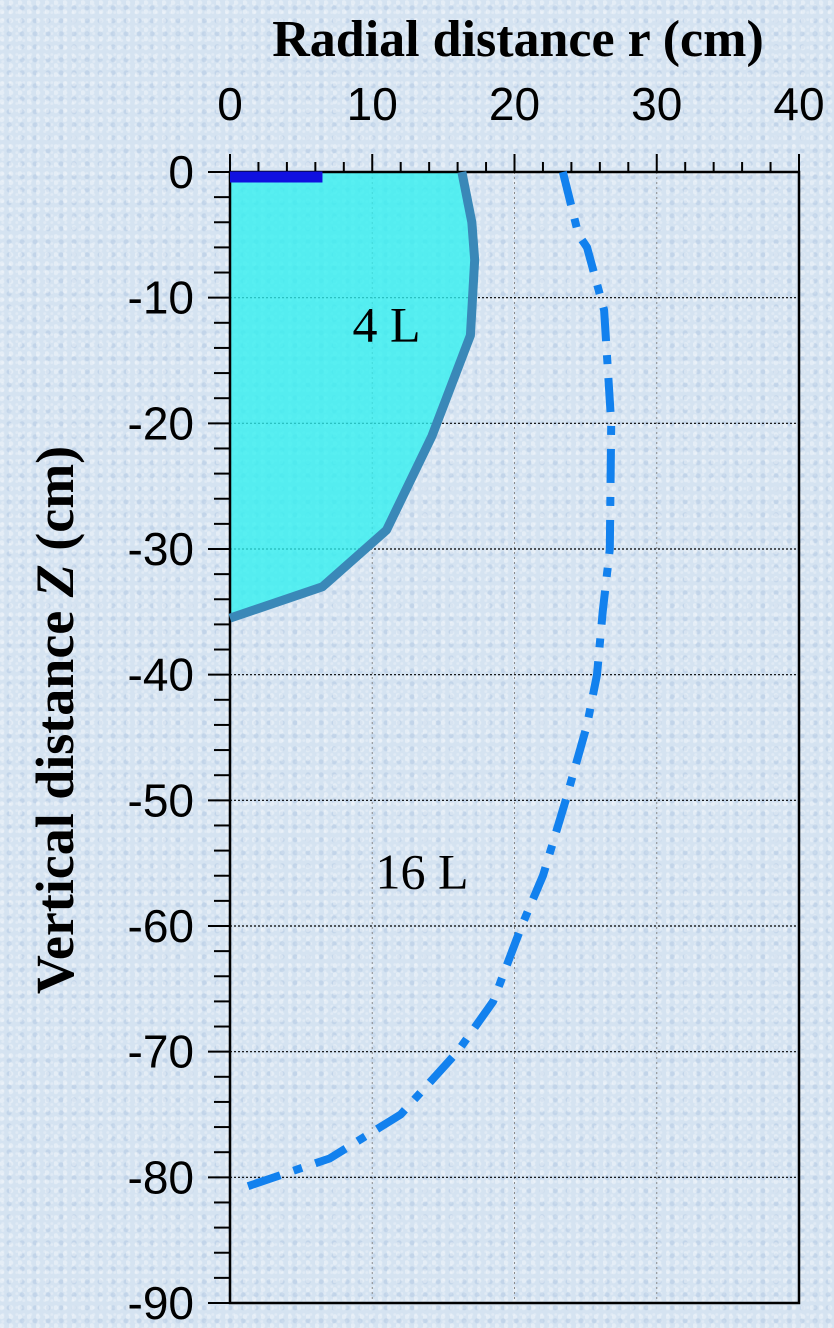 This screenshot has height=1328, width=834. I want to click on y-axis-title-symbol: Z, so click(55, 581).